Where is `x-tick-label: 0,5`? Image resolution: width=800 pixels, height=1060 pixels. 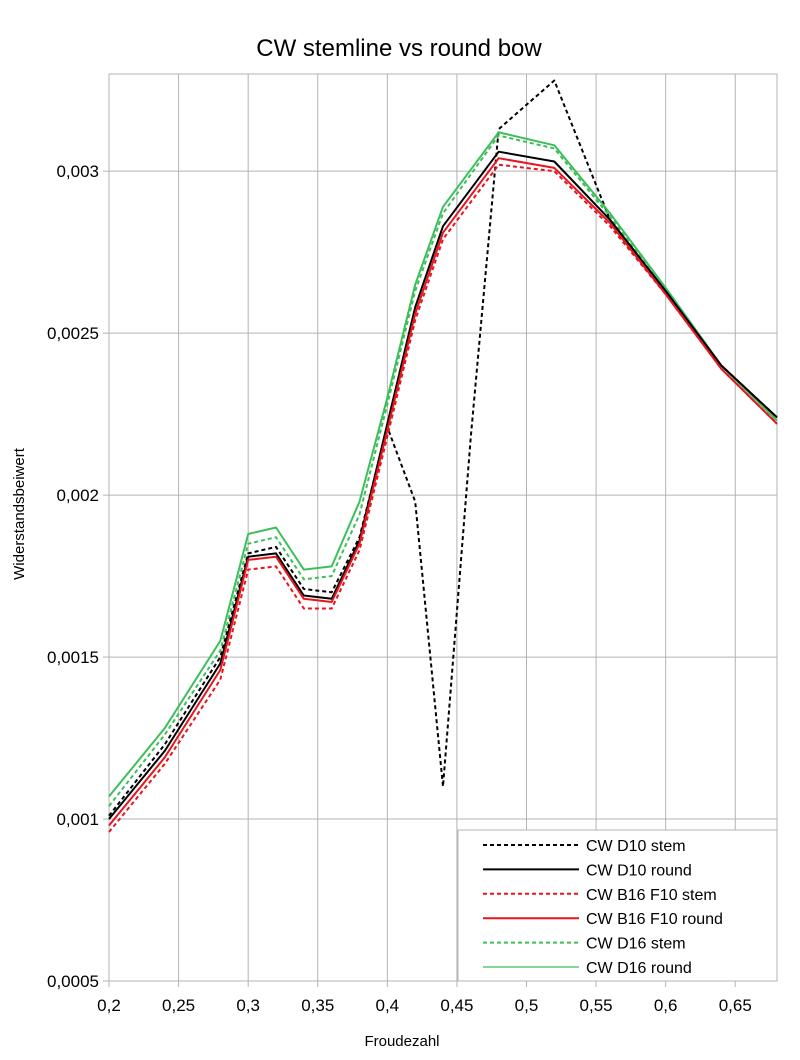
x-tick-label: 0,5 is located at coordinates (527, 1005).